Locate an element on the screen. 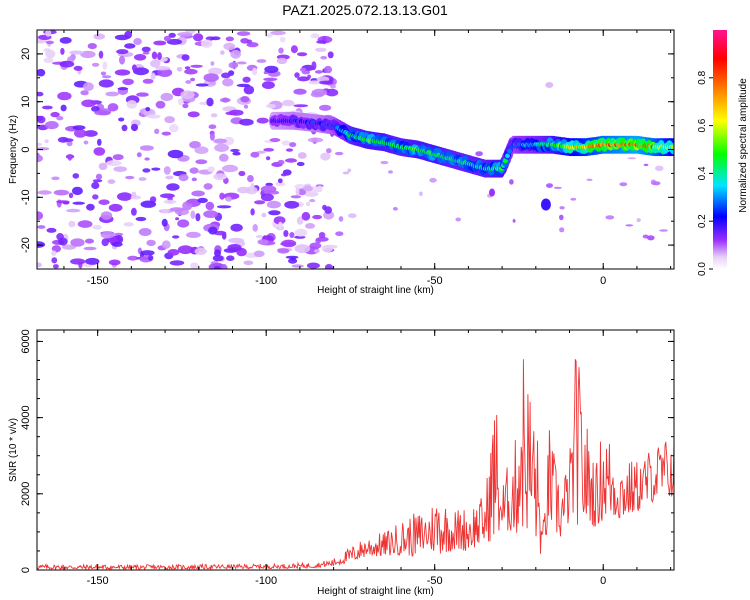 The width and height of the screenshot is (750, 600). spectrogram-x-label: Height of straight line (km) is located at coordinates (375, 290).